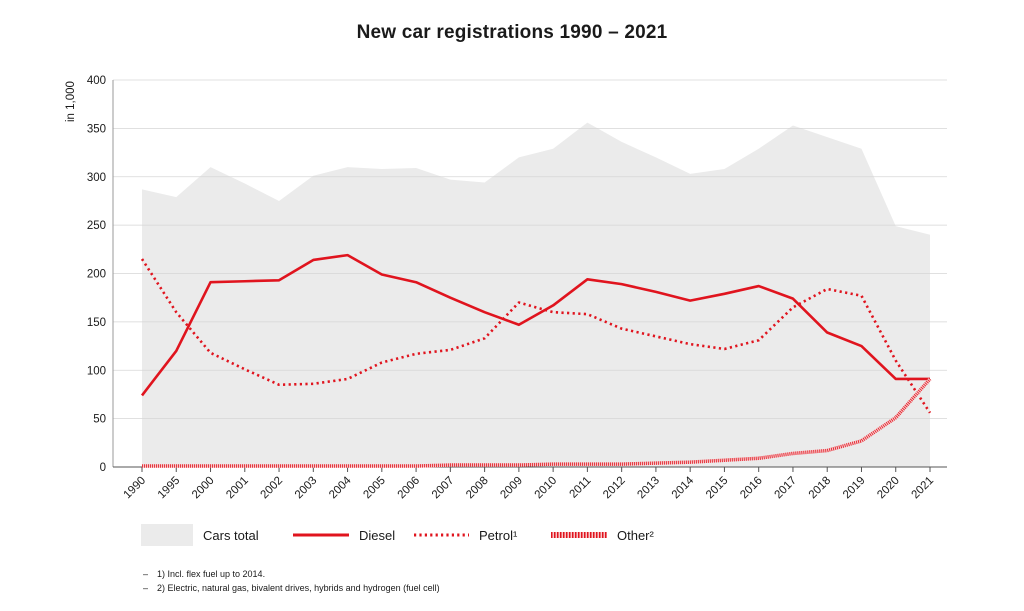 The image size is (1024, 611). Describe the element at coordinates (498, 535) in the screenshot. I see `legend-label-petrol: Petrol¹` at that location.